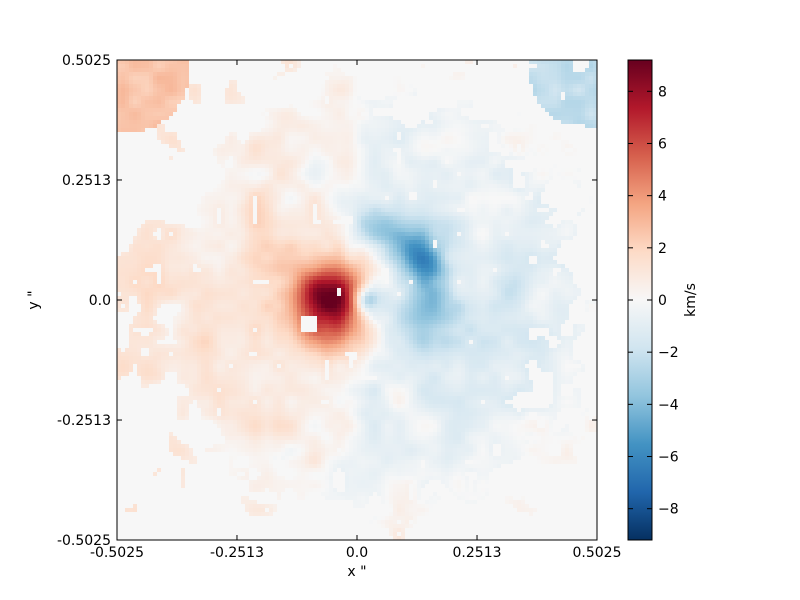  Describe the element at coordinates (237, 553) in the screenshot. I see `x-tick-label: -0.2513` at that location.